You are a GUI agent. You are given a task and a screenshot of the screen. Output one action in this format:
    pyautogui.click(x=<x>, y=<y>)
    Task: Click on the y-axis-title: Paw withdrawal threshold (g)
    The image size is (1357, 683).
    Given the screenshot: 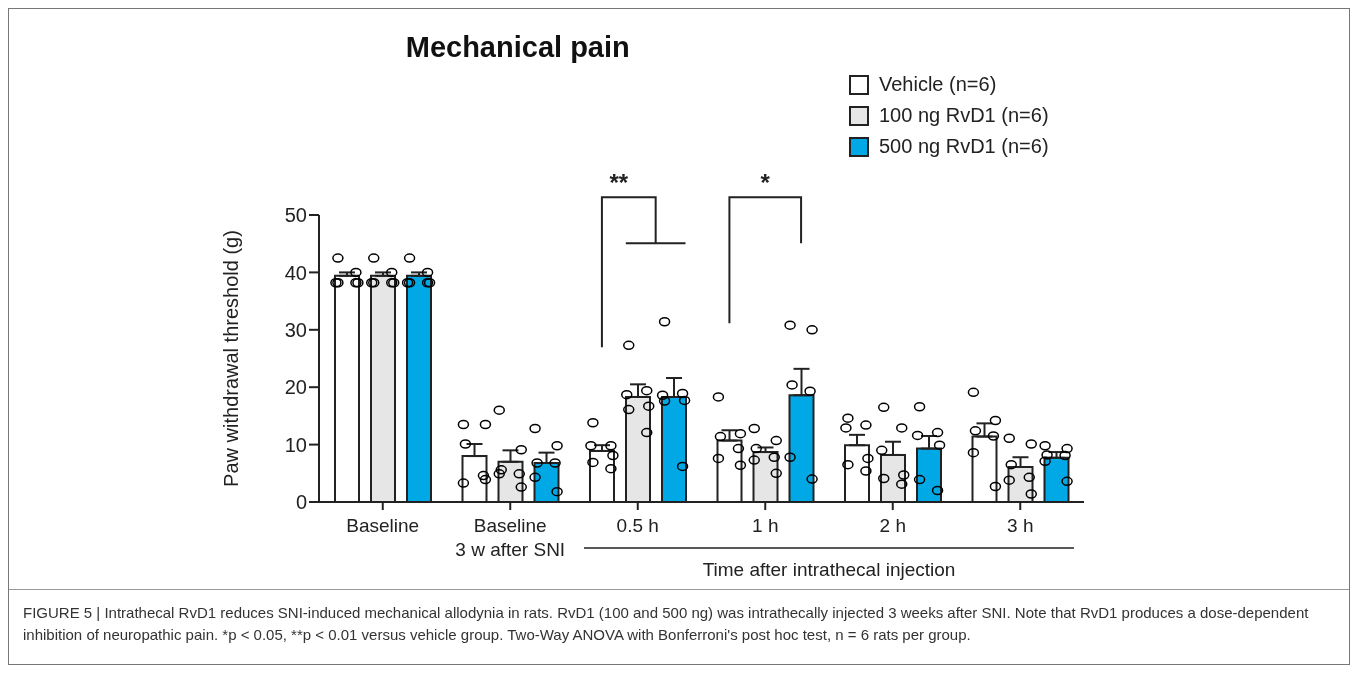 What is the action you would take?
    pyautogui.click(x=231, y=358)
    